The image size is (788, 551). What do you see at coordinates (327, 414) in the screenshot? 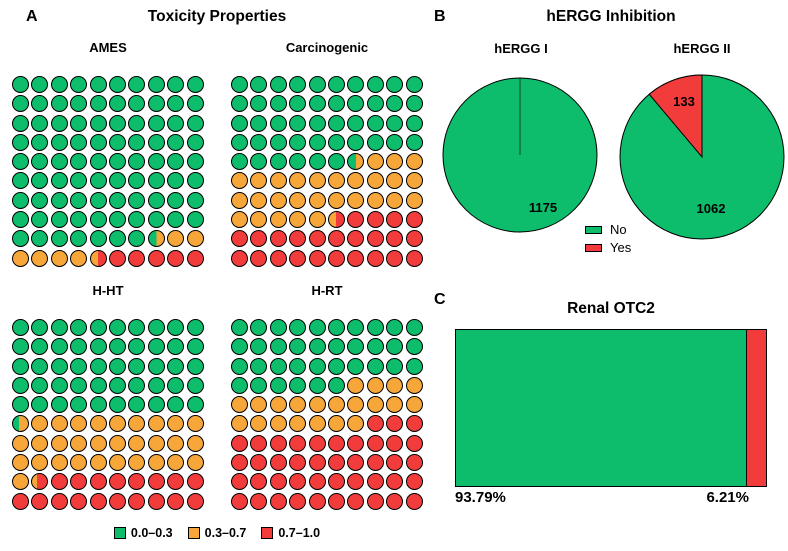
I see `waffle-grid-hrt` at bounding box center [327, 414].